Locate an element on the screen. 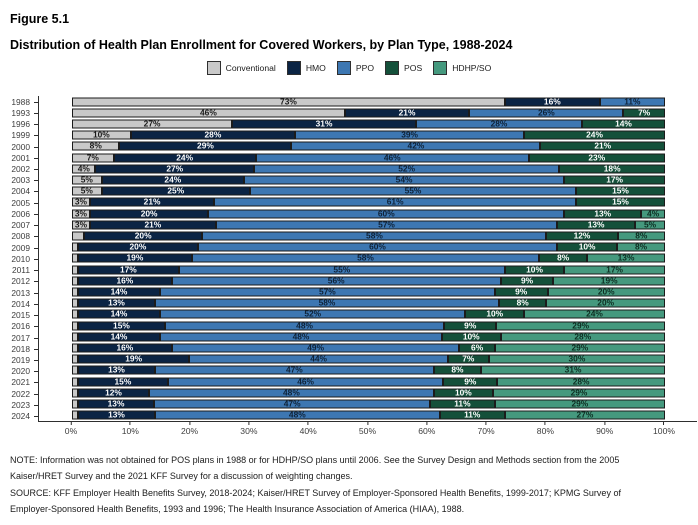 The image size is (698, 525). bar-segment-label: 47% is located at coordinates (292, 403).